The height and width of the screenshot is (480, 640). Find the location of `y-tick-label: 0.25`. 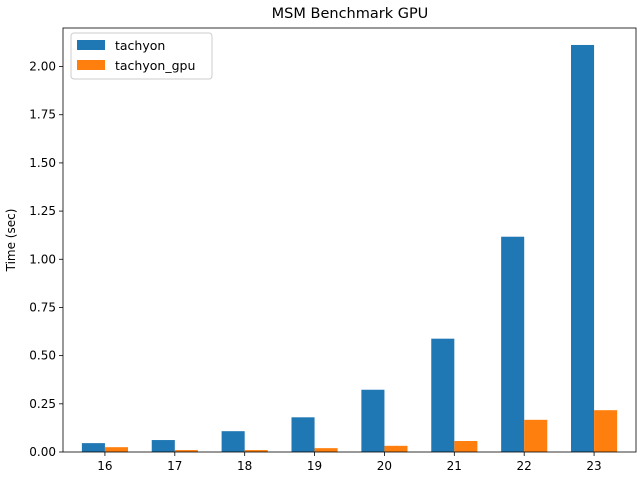

y-tick-label: 0.25 is located at coordinates (42, 404).